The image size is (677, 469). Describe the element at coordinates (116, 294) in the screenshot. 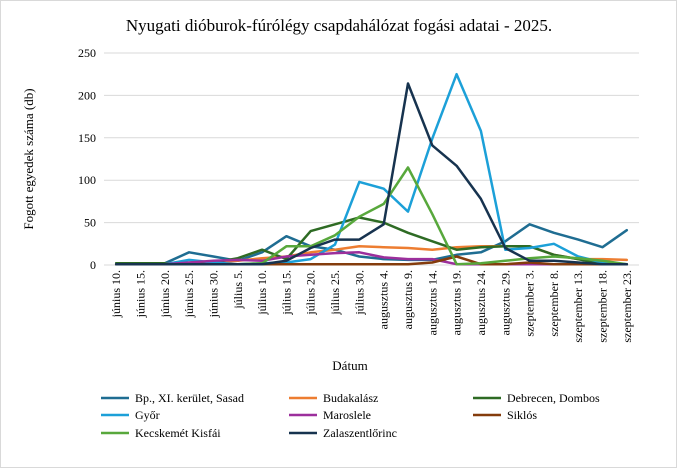

I see `x-tick-label: június 10.` at that location.